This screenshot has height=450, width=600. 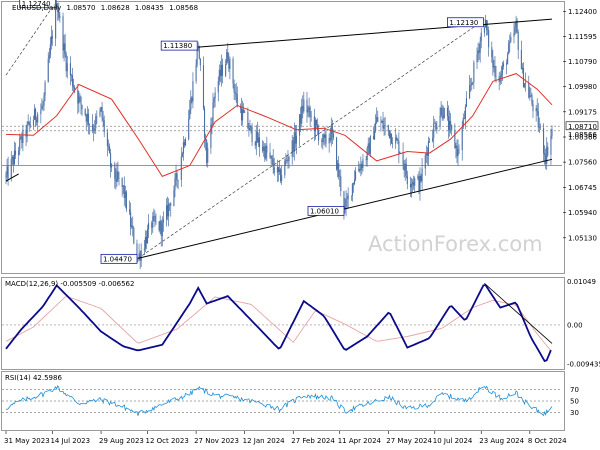 I want to click on x-tick-label: 12 Oct 2023, so click(x=167, y=441).